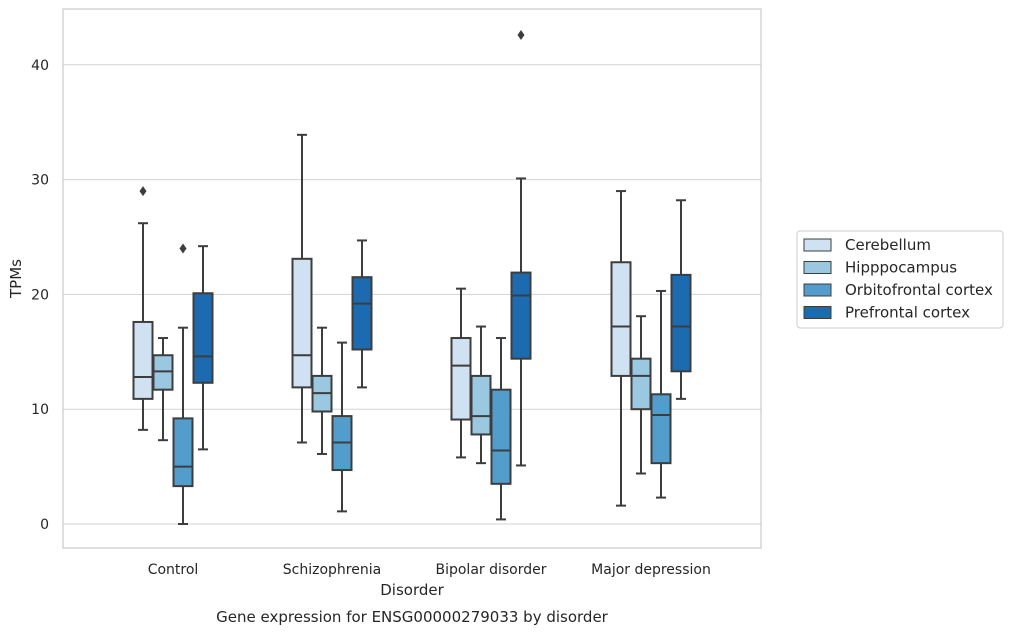 Image resolution: width=1013 pixels, height=634 pixels. I want to click on x-tick-label: Schizophrenia, so click(332, 570).